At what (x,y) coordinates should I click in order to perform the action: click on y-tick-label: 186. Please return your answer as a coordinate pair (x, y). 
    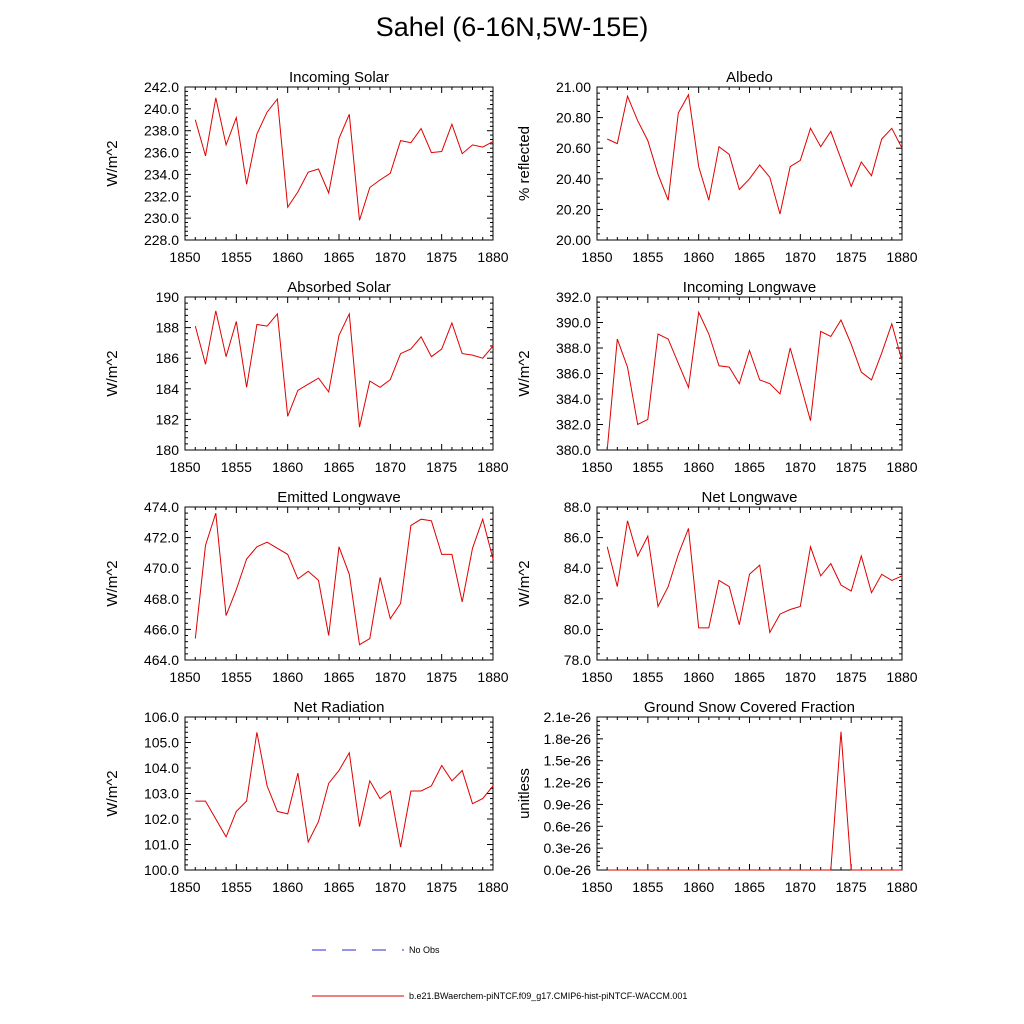
    Looking at the image, I should click on (168, 358).